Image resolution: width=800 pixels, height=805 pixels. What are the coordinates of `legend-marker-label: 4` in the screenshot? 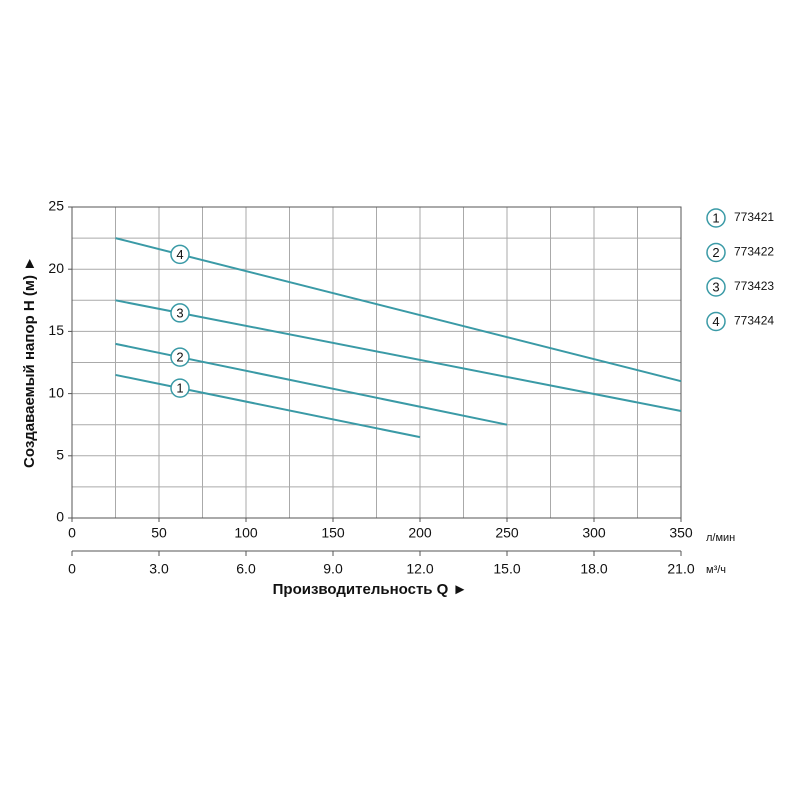 It's located at (715, 321).